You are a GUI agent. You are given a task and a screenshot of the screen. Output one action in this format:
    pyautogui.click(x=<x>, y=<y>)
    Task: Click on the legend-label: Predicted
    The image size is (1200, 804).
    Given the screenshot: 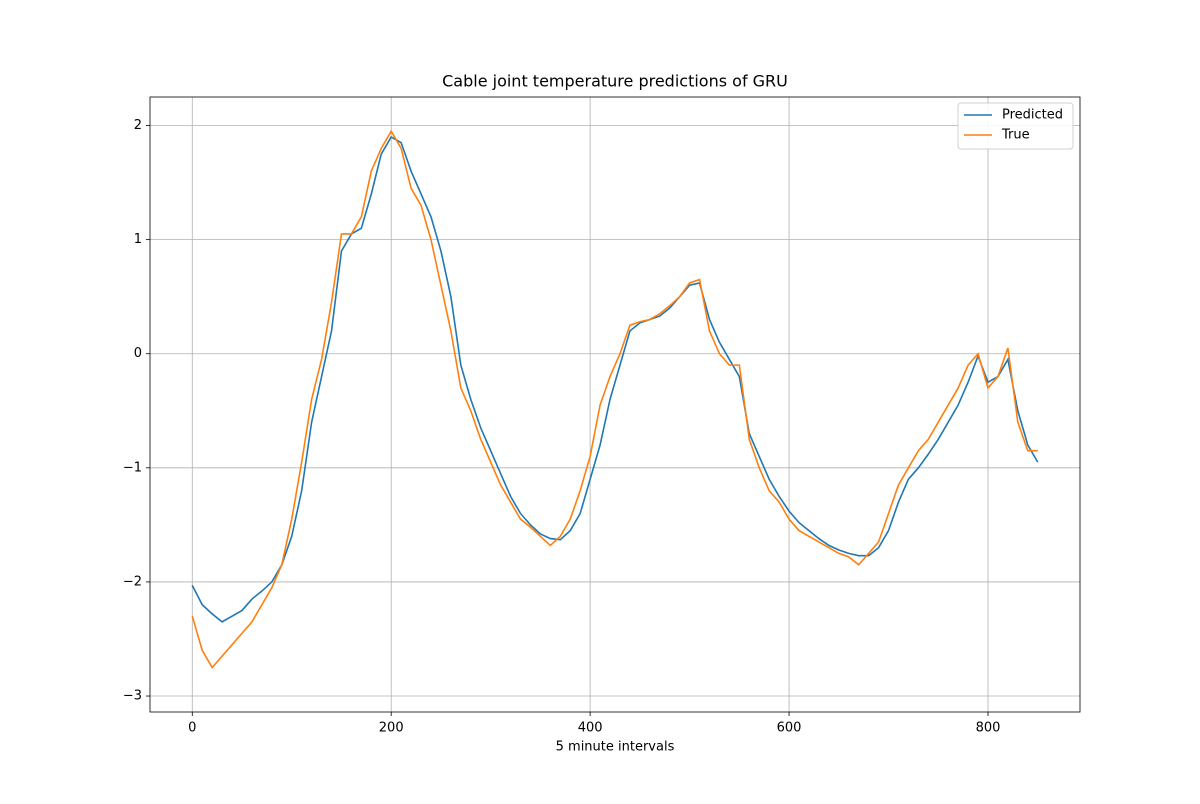 What is the action you would take?
    pyautogui.click(x=1032, y=115)
    